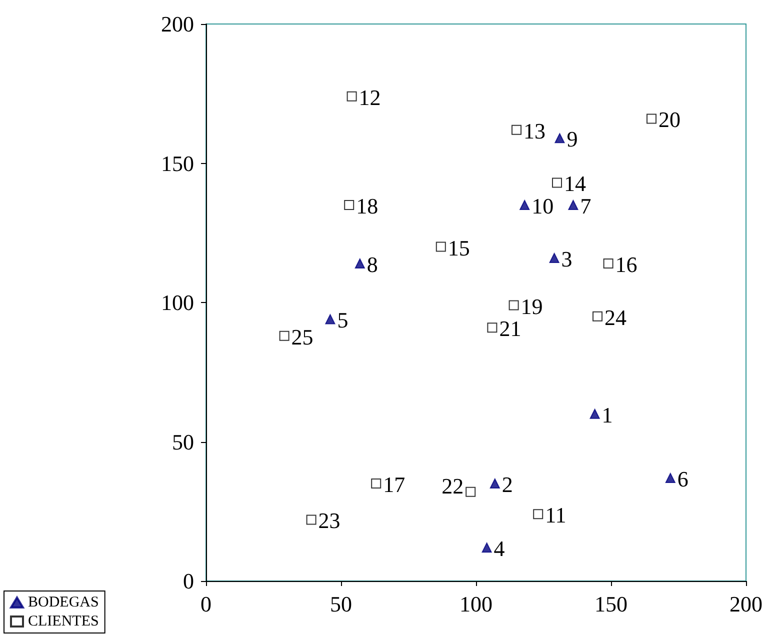 The image size is (770, 635). I want to click on legend-label: BODEGAS, so click(63, 602).